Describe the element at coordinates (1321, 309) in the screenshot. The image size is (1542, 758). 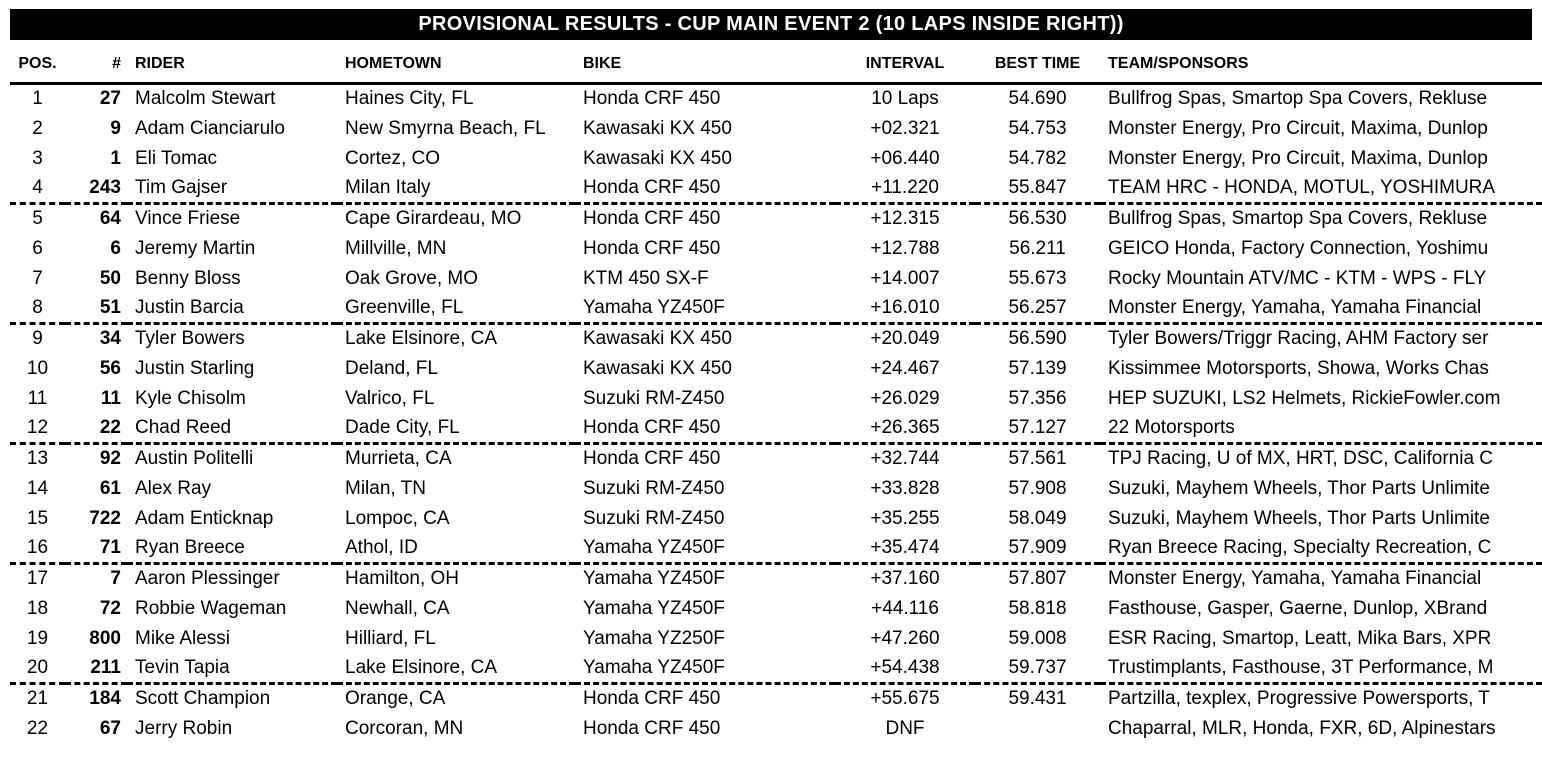
I see `cell-team-sponsors: Monster Energy, Yamaha, Yamaha Financial` at that location.